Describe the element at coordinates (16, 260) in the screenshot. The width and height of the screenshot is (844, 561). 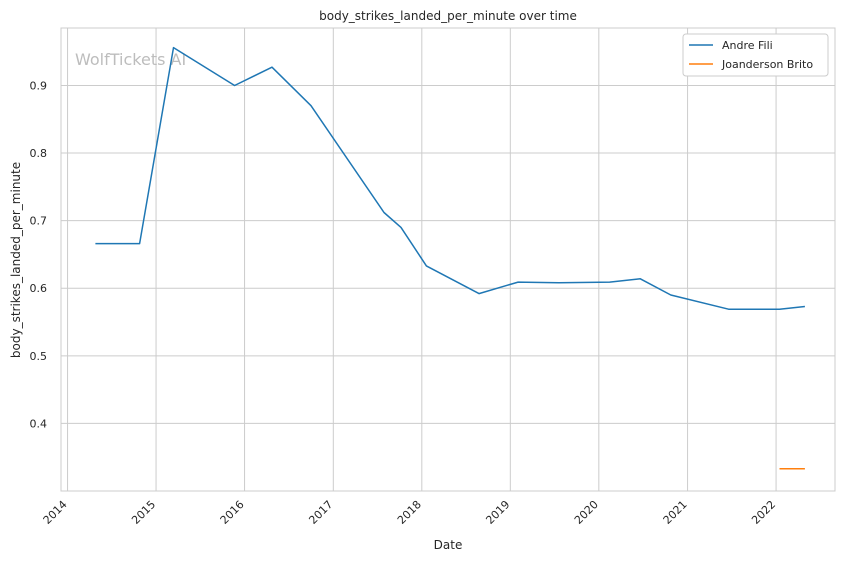
I see `y-axis-label: body_strikes_landed_per_minute` at that location.